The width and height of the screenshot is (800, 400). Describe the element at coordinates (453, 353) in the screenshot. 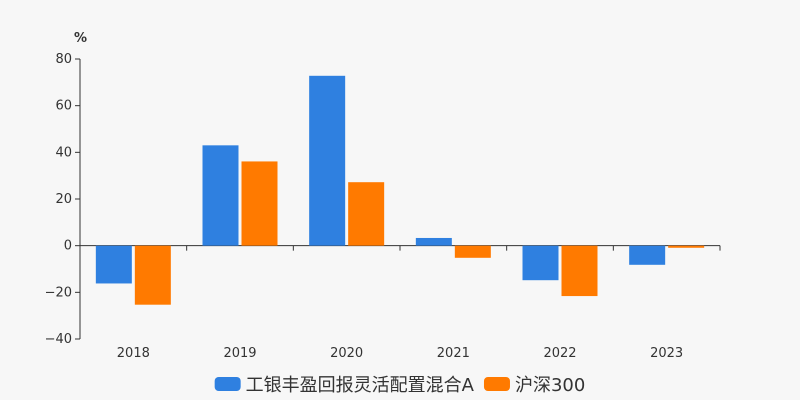

I see `x-tick-label: 2021` at that location.